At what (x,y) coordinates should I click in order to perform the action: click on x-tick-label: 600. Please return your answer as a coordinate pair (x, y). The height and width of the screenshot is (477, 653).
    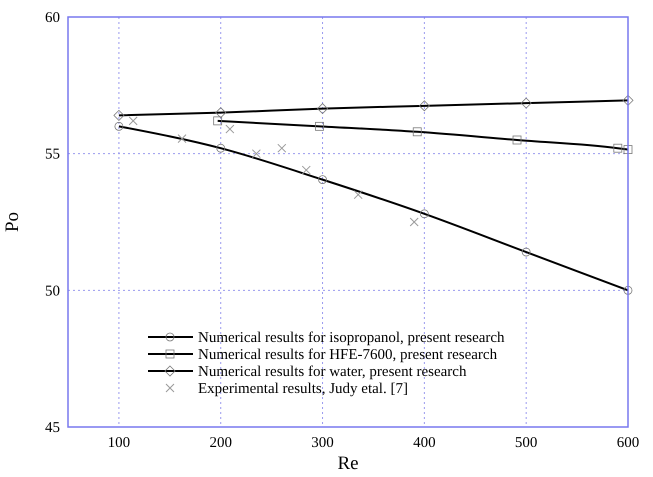
    Looking at the image, I should click on (628, 443).